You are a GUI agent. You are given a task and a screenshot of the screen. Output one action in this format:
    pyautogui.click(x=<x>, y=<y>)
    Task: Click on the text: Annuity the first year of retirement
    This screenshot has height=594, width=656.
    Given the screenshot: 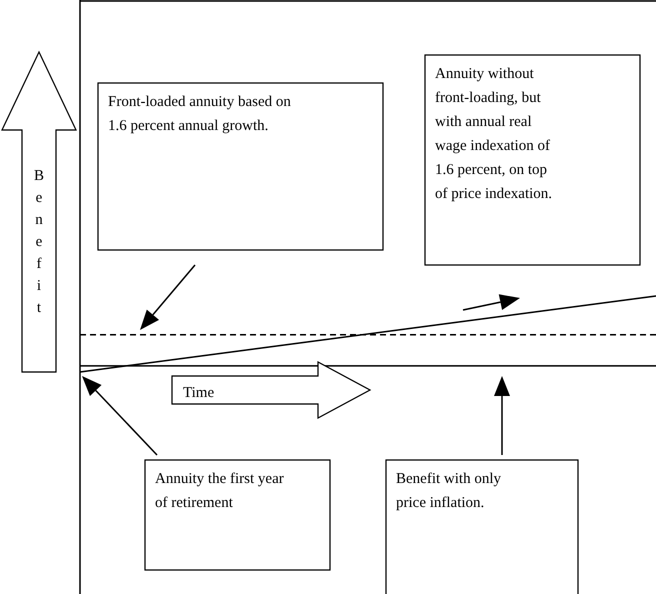 What is the action you would take?
    pyautogui.click(x=219, y=491)
    